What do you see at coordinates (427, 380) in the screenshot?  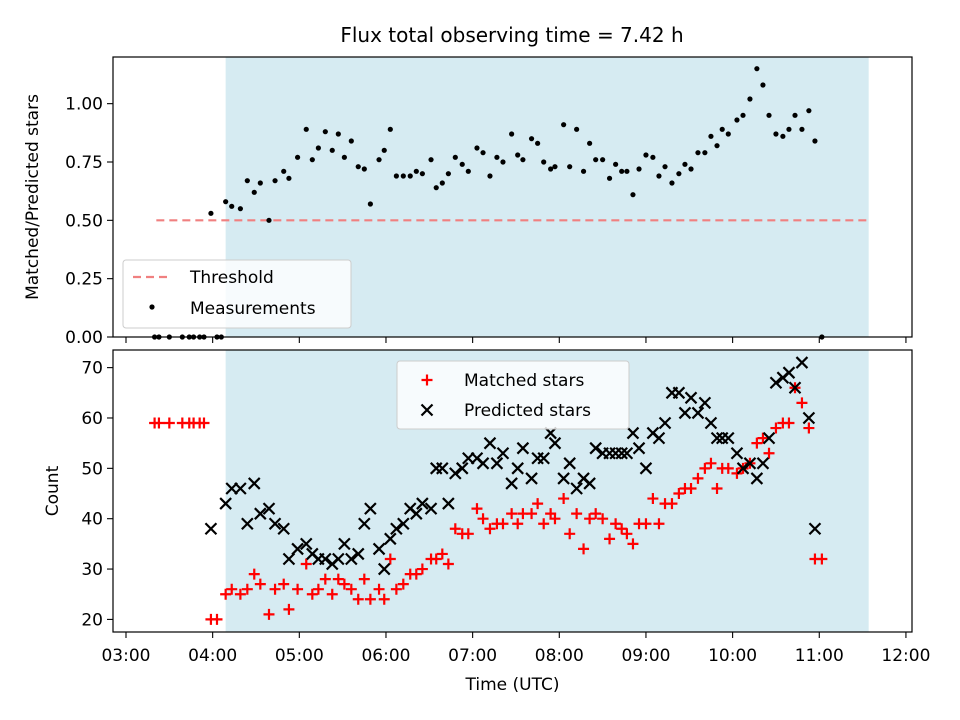 I see `matched-legend-glyph` at bounding box center [427, 380].